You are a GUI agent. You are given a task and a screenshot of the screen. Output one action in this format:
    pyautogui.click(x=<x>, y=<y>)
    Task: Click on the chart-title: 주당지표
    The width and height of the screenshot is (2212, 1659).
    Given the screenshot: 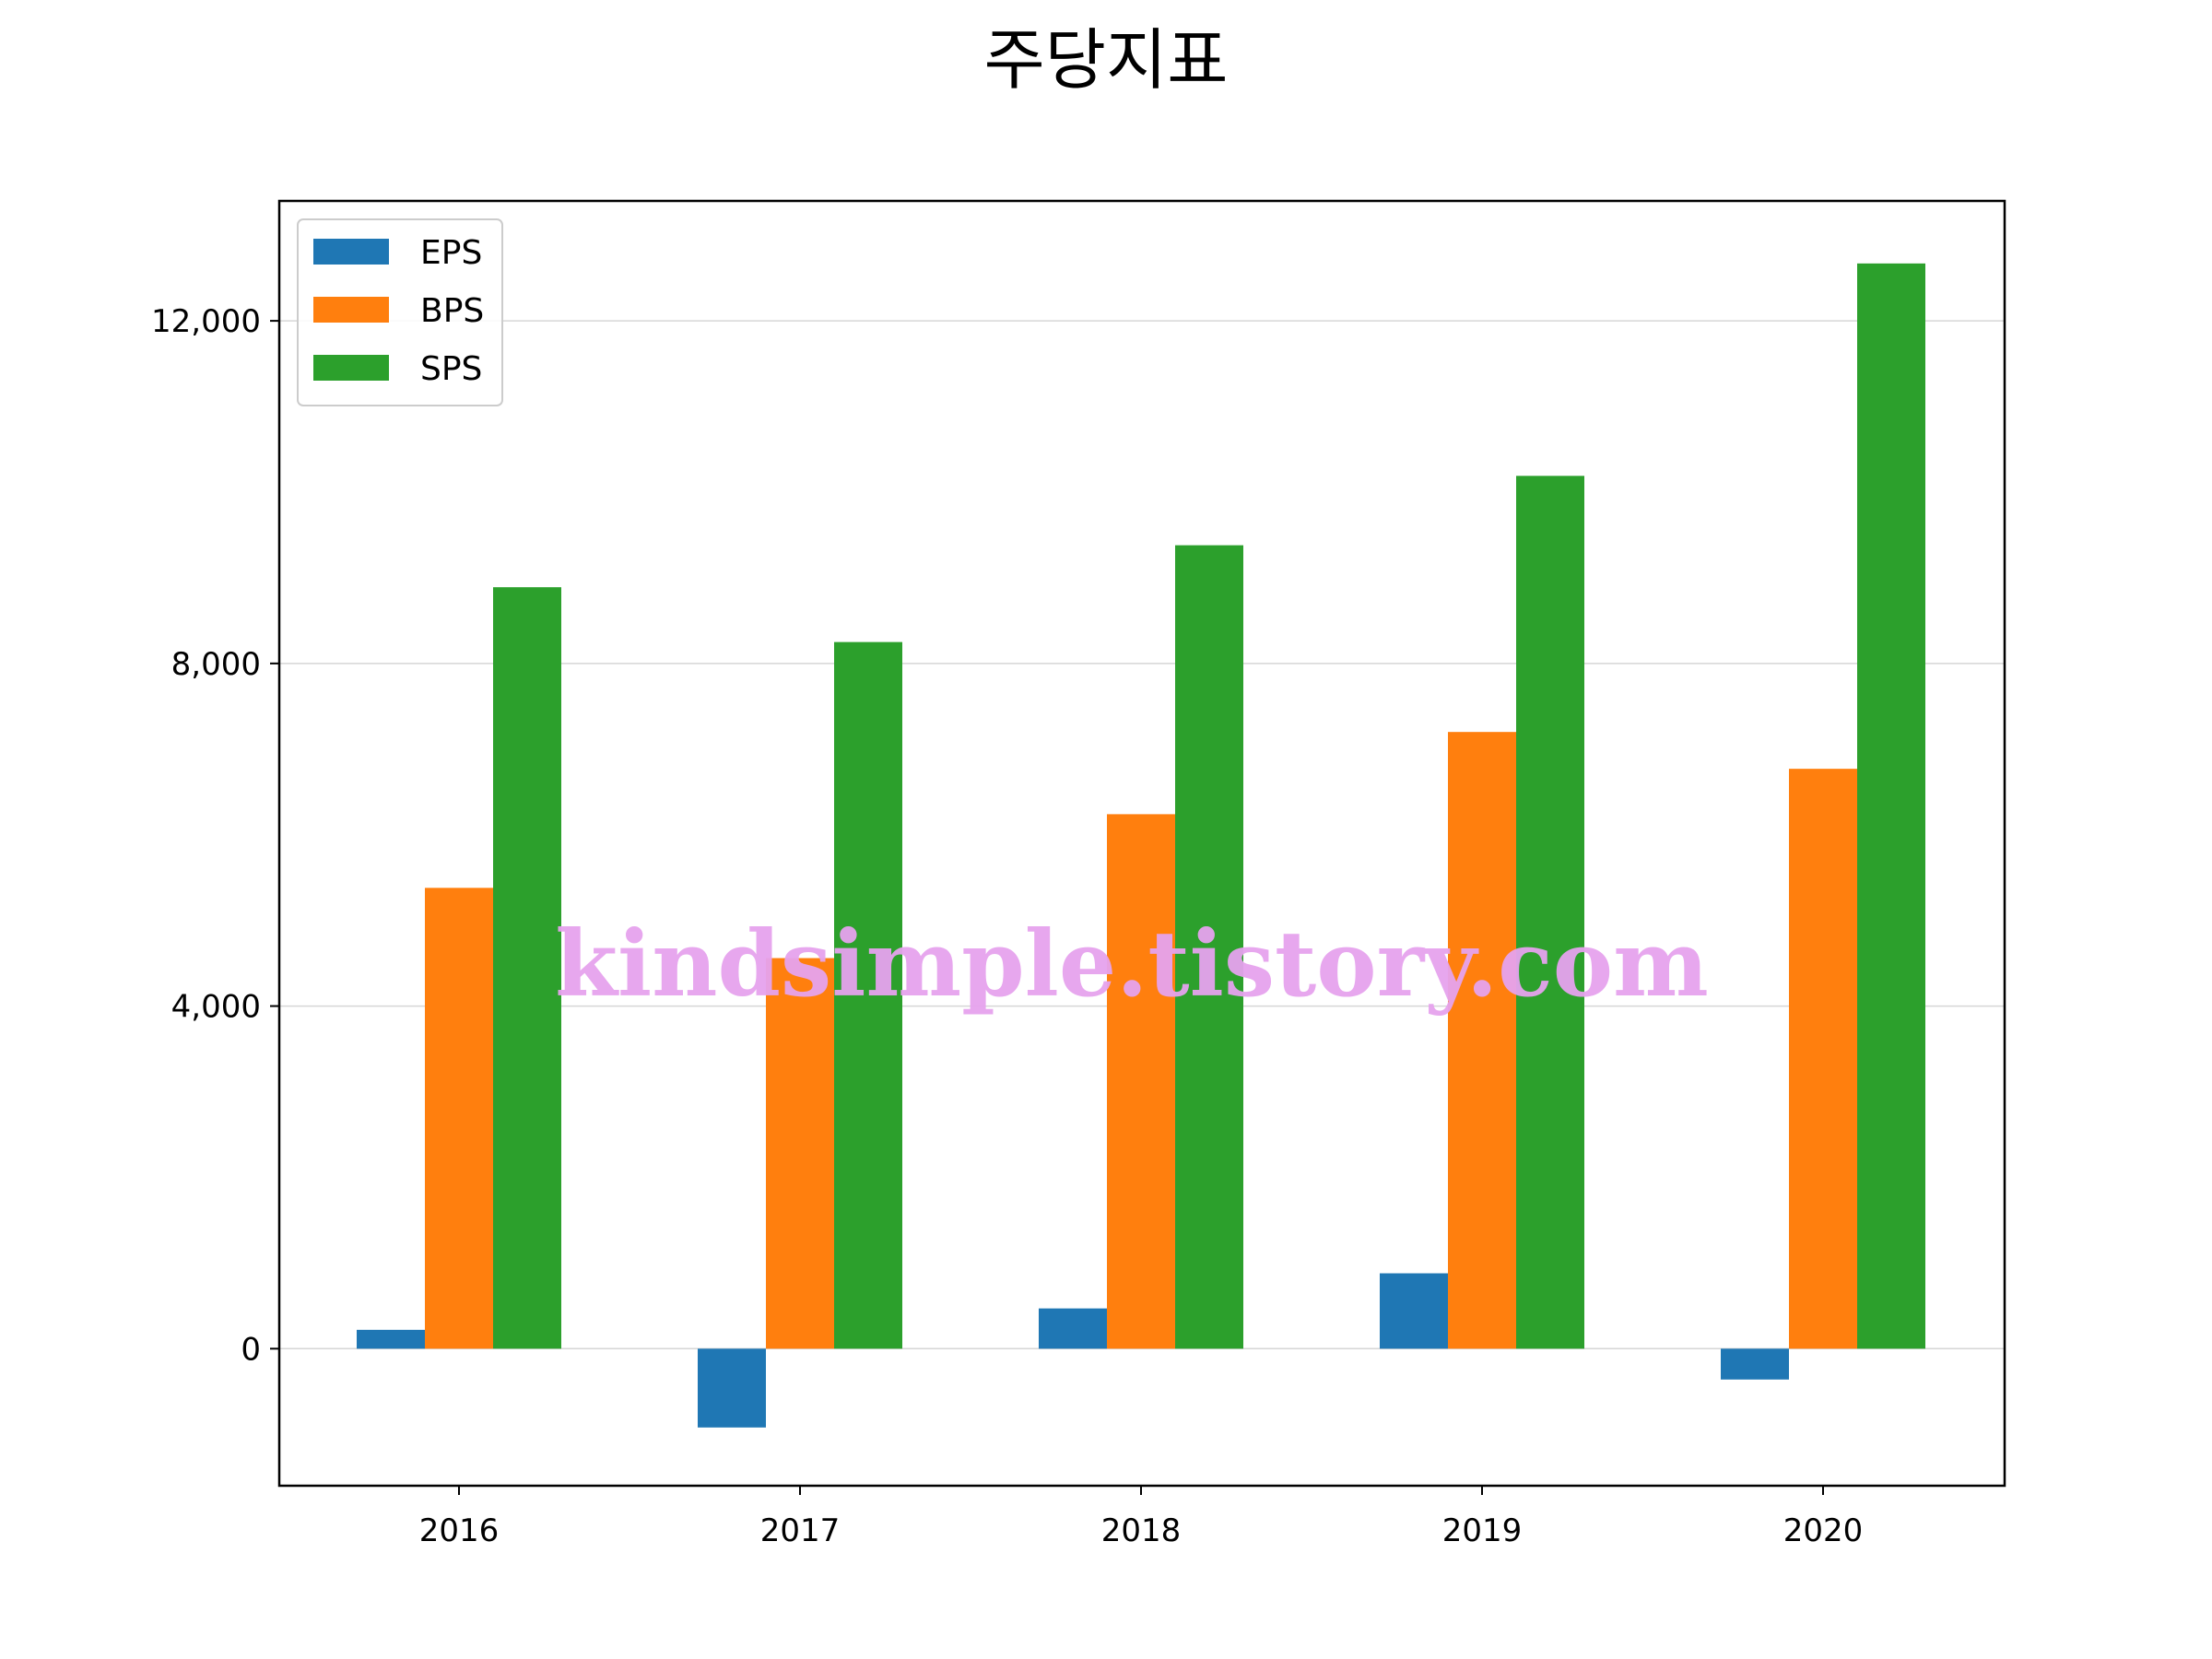 What is the action you would take?
    pyautogui.click(x=1106, y=60)
    